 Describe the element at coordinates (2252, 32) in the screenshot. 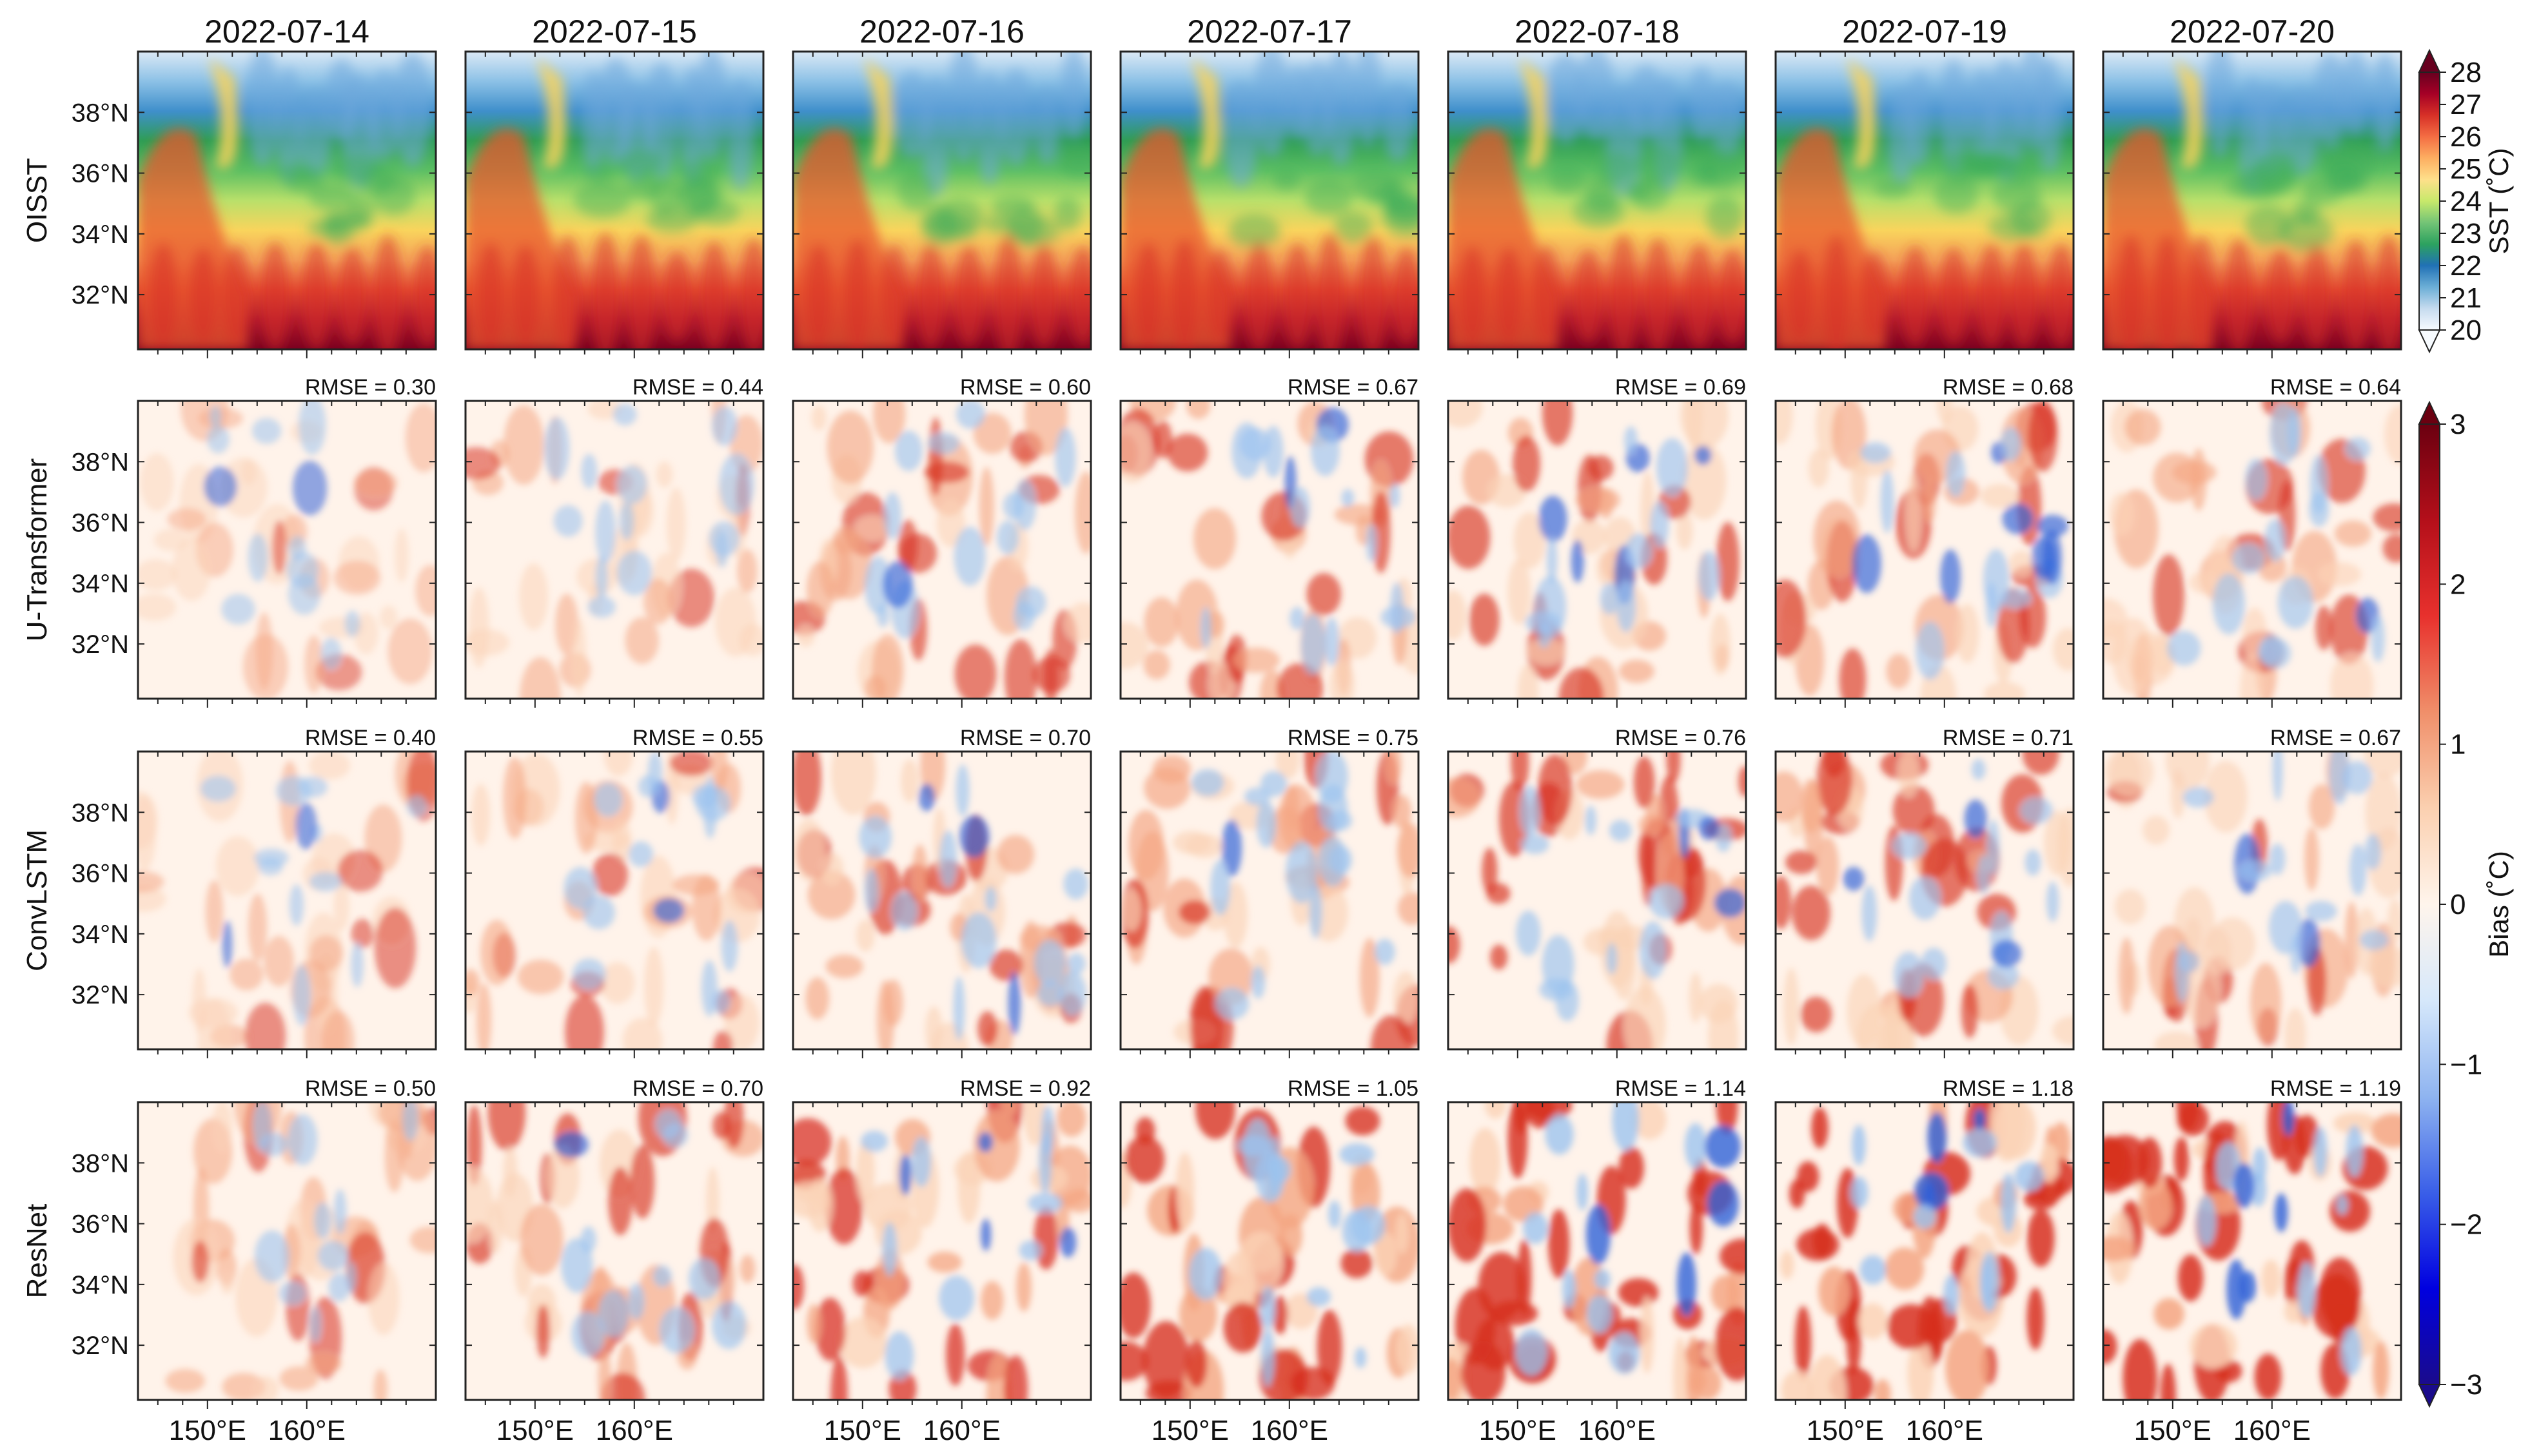

I see `date-title-2022-07-20: 2022-07-20` at that location.